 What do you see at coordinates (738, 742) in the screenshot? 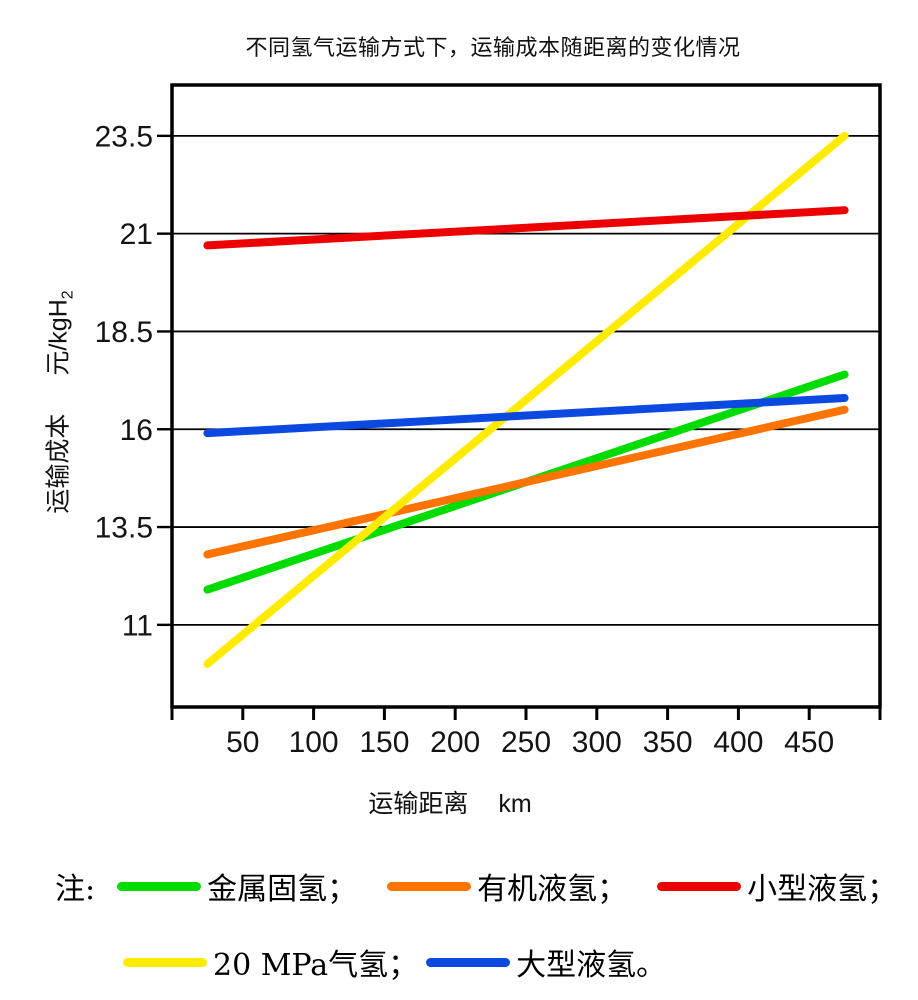
I see `x-tick-label: 400` at bounding box center [738, 742].